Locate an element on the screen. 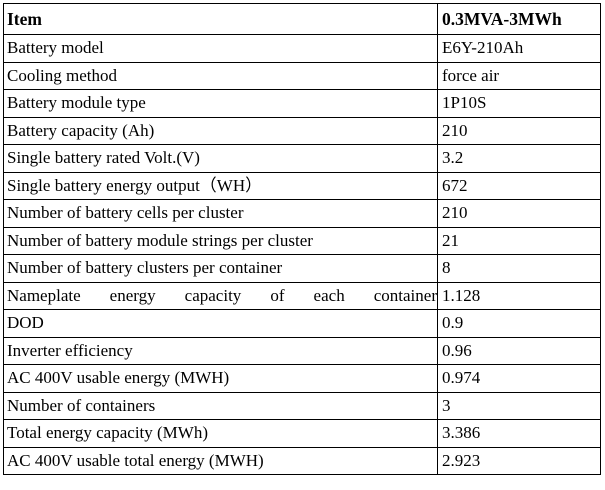 Image resolution: width=605 pixels, height=490 pixels. row-label: Battery module type is located at coordinates (220, 103).